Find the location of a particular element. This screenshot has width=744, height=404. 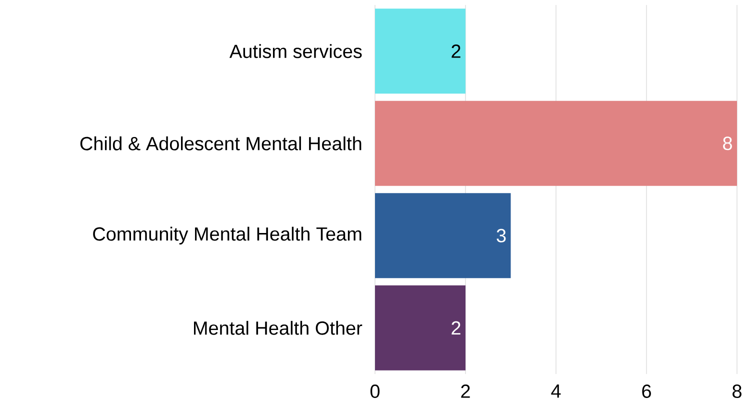

x-tick-label: 2 is located at coordinates (465, 391).